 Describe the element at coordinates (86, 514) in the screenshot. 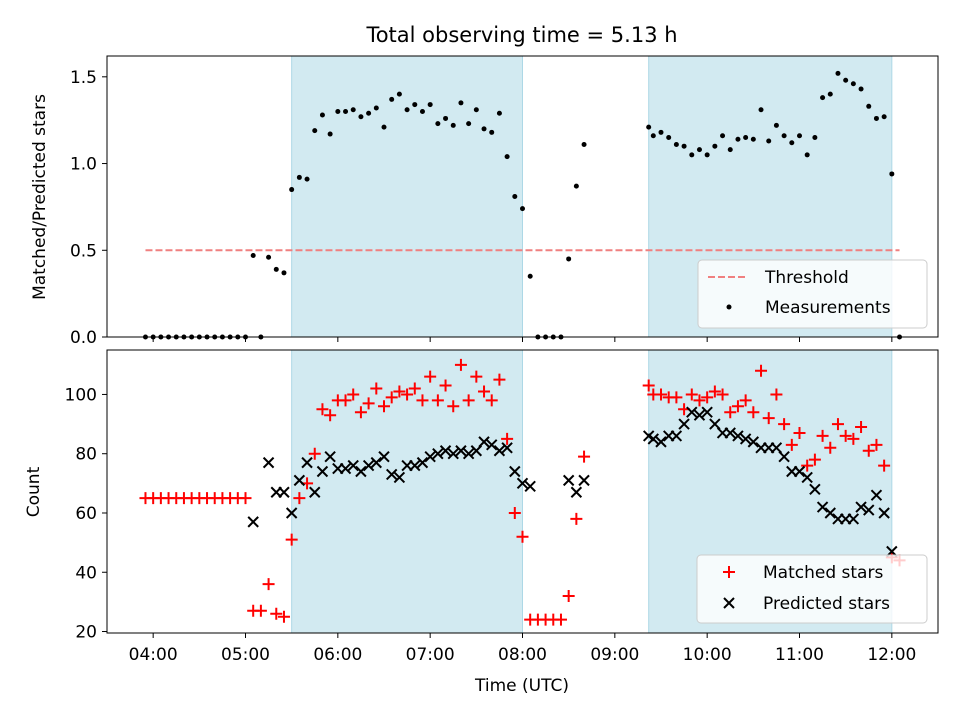

I see `bottom-y-ticks: 20 40 60 80 100` at that location.